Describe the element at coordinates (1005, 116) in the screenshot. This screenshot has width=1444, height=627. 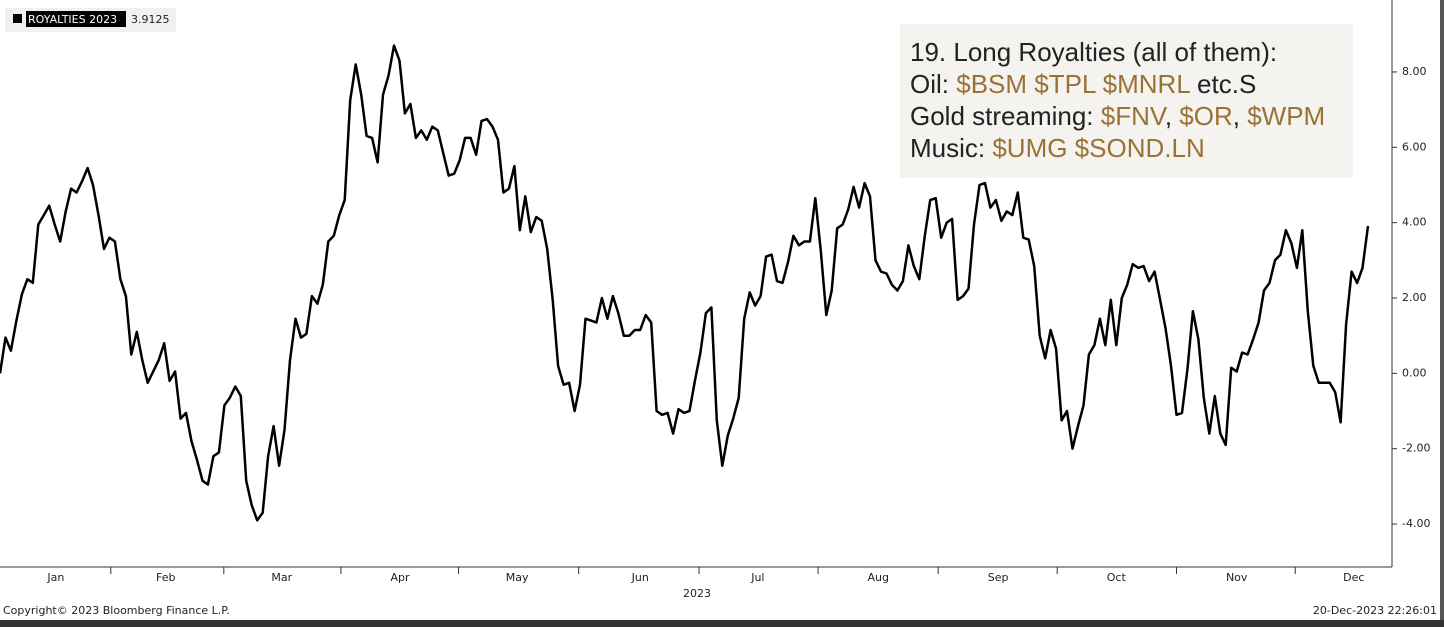
I see `annotation-segment: Gold streaming:` at that location.